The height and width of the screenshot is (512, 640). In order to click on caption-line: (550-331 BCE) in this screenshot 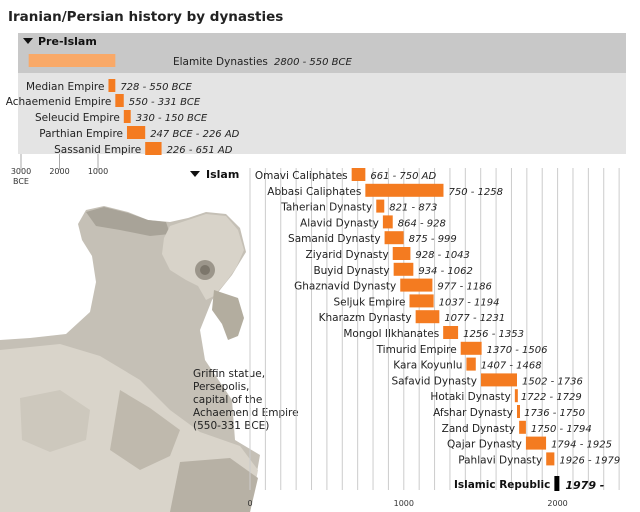, I will do `click(231, 426)`.